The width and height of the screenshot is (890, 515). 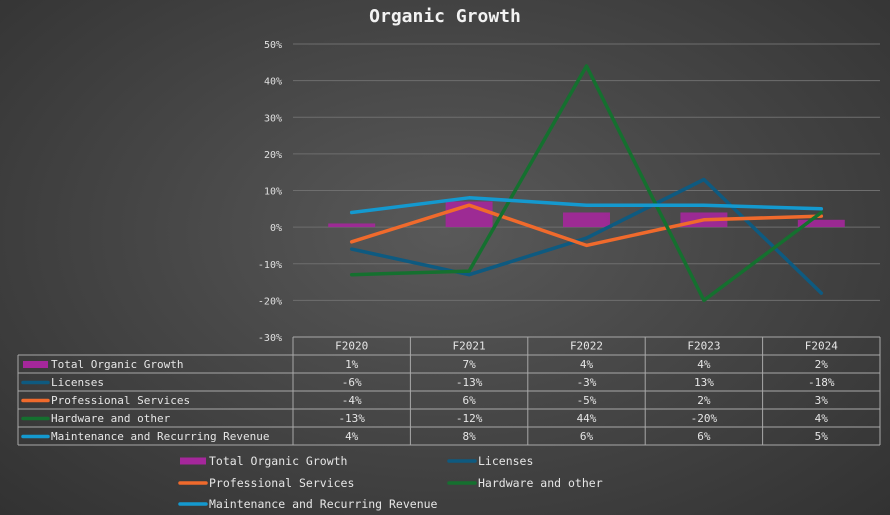 I want to click on y-tick-label: -10%, so click(x=270, y=265).